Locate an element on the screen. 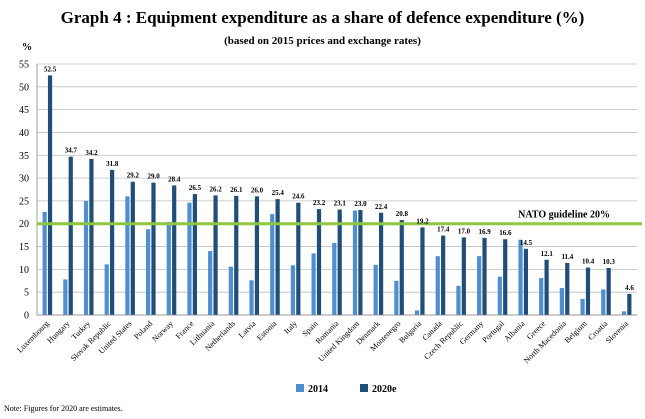 The height and width of the screenshot is (419, 645). data-label: 25.4 is located at coordinates (278, 193).